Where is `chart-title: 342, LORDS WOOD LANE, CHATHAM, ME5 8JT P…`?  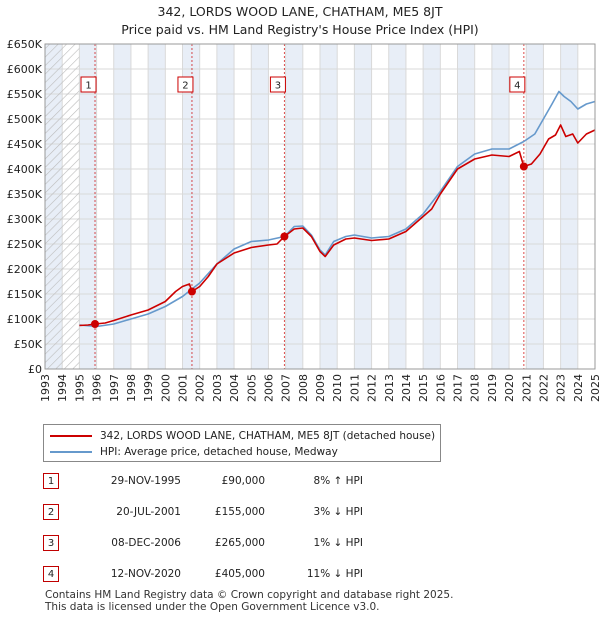 chart-title: 342, LORDS WOOD LANE, CHATHAM, ME5 8JT P… is located at coordinates (300, 21).